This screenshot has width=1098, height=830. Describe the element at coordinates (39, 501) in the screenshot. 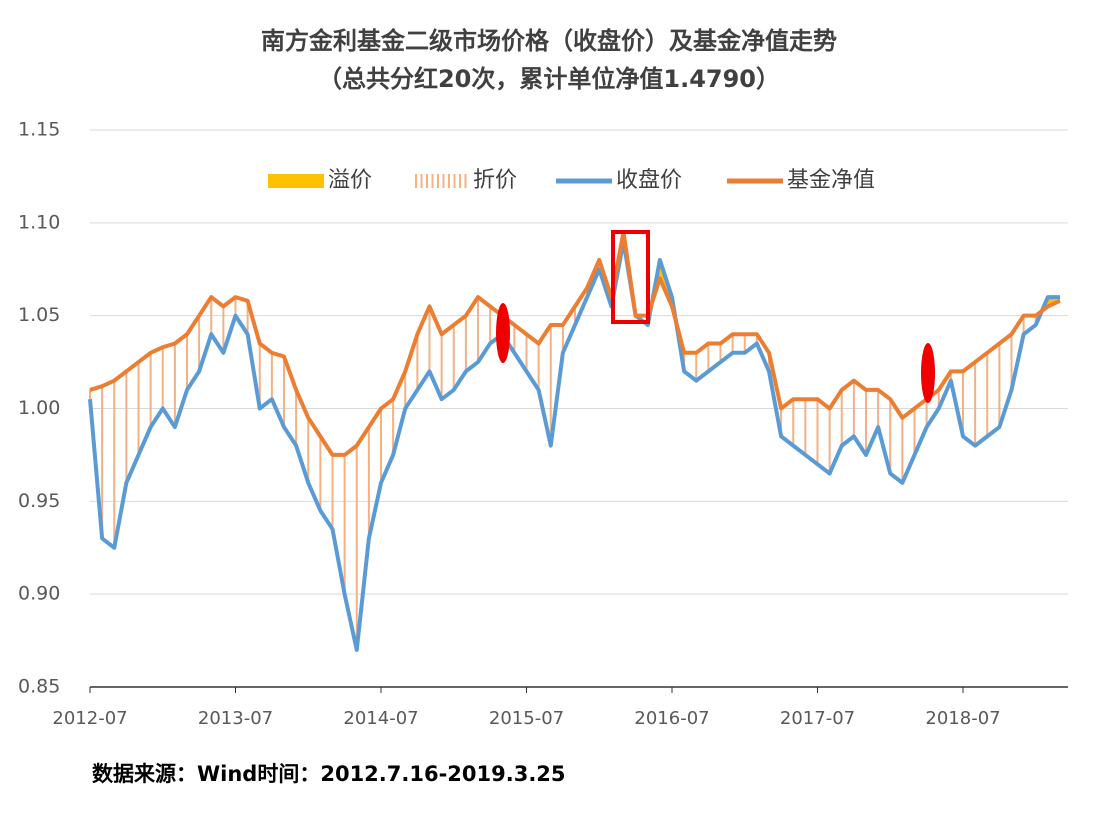

I see `y-tick-label: 0.95` at that location.